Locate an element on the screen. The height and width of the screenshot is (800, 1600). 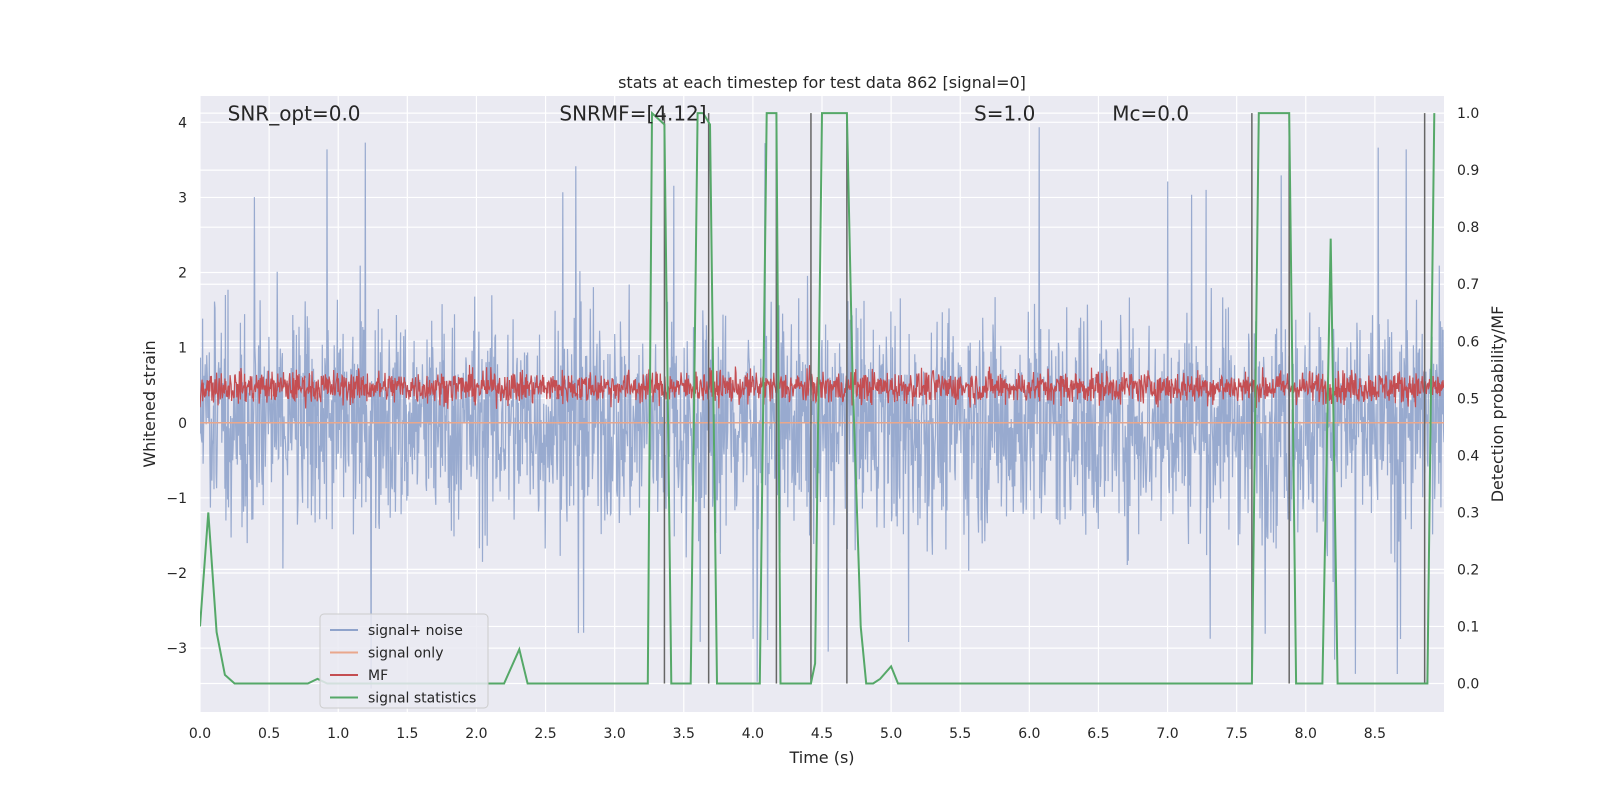
x-tick-label: 4.0 is located at coordinates (753, 734).